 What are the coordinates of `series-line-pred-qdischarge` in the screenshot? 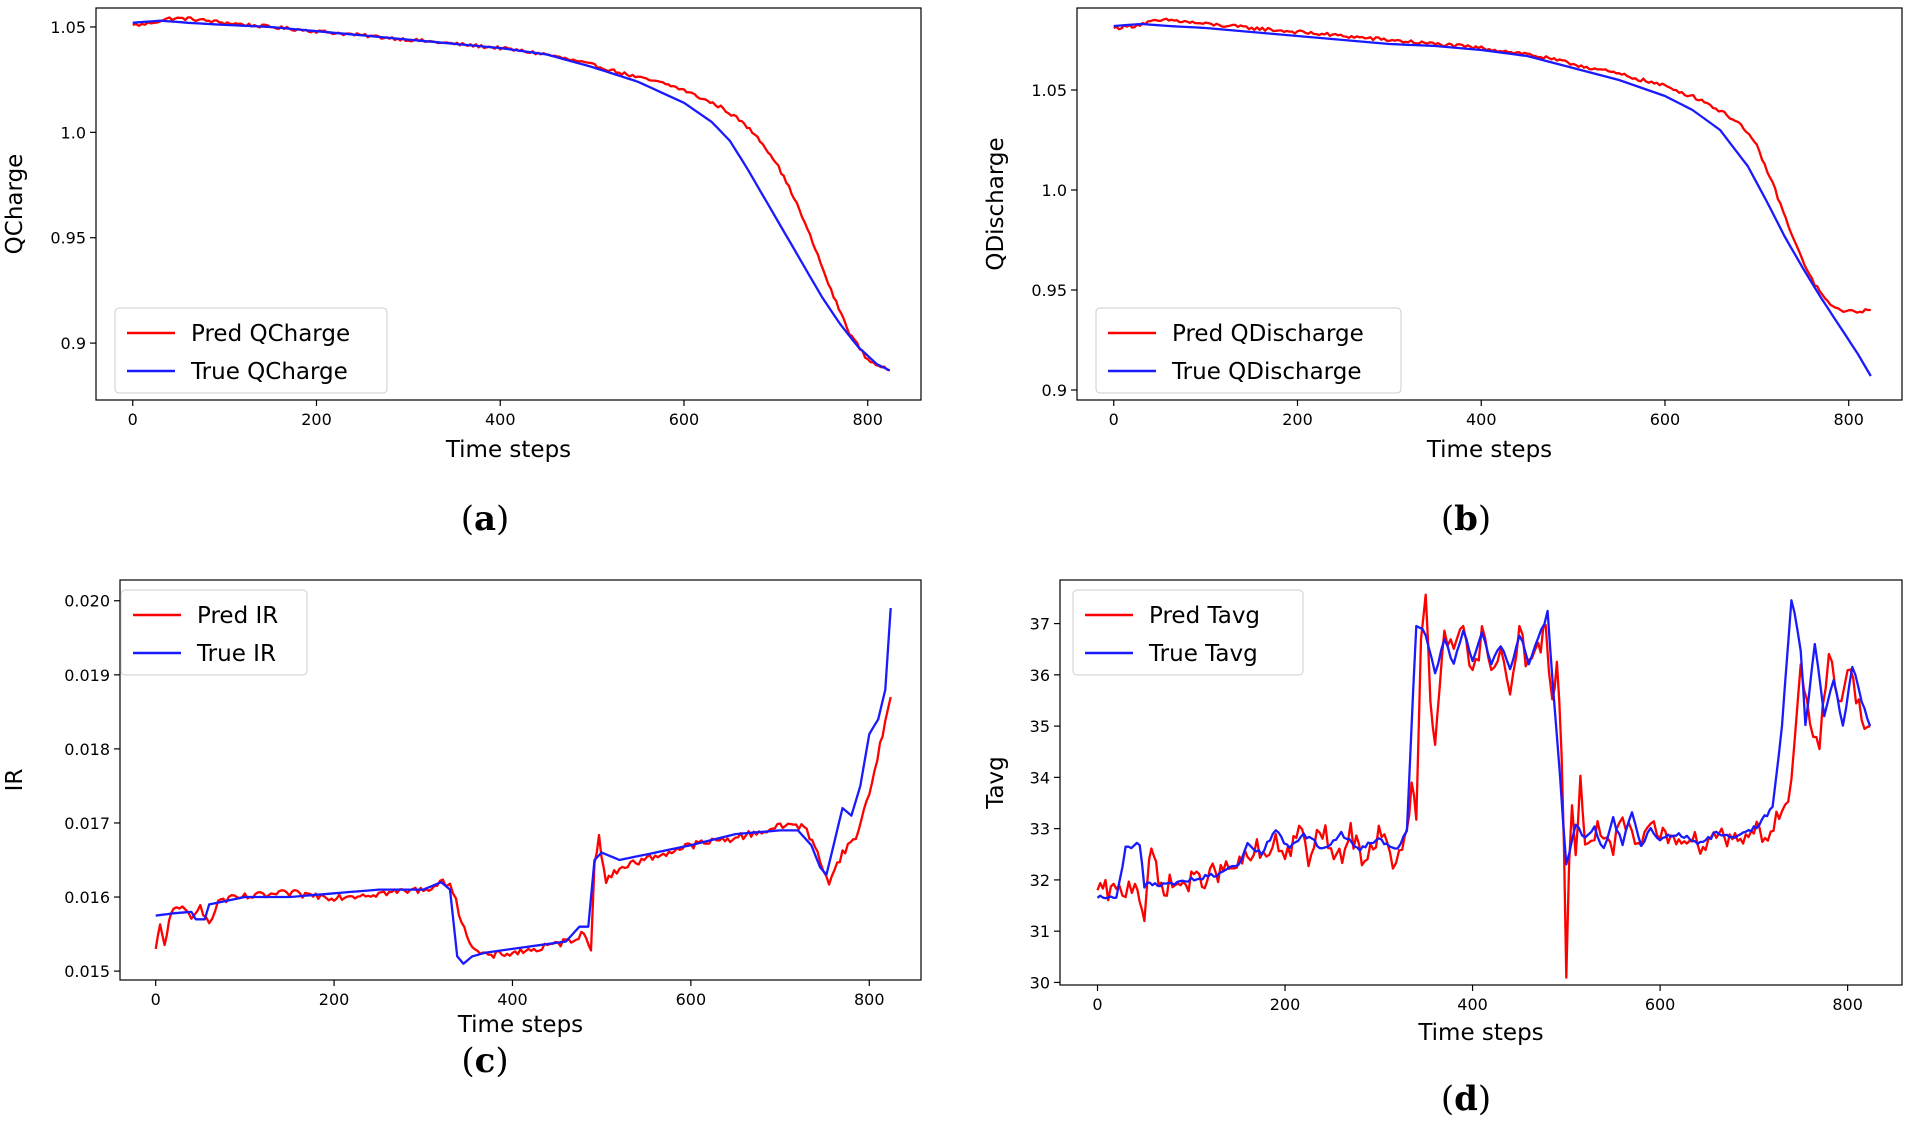 It's located at (1492, 165).